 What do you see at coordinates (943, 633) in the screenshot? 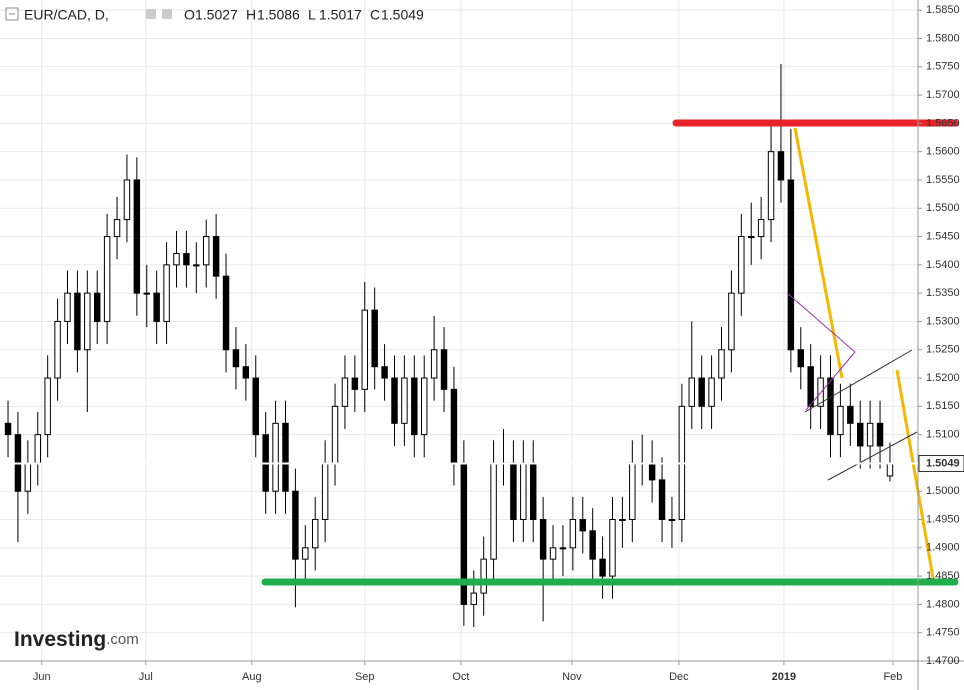
I see `y-tick-label: 1.4750` at bounding box center [943, 633].